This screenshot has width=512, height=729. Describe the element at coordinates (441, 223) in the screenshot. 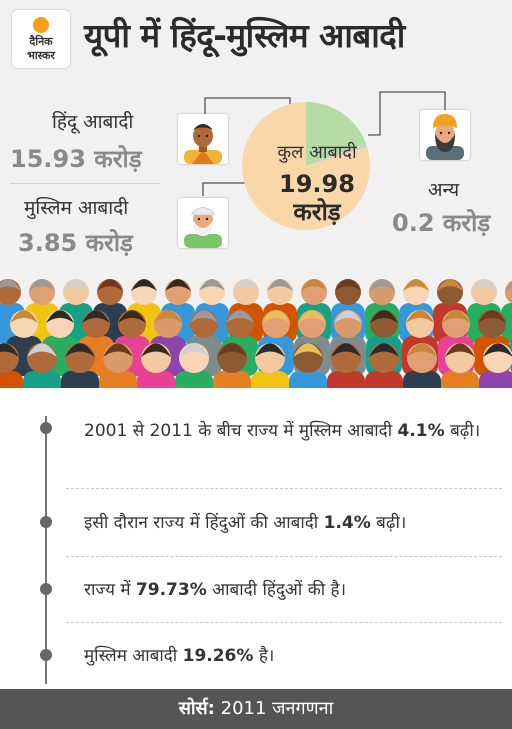

I see `other-value: 0.2 करोड़` at that location.